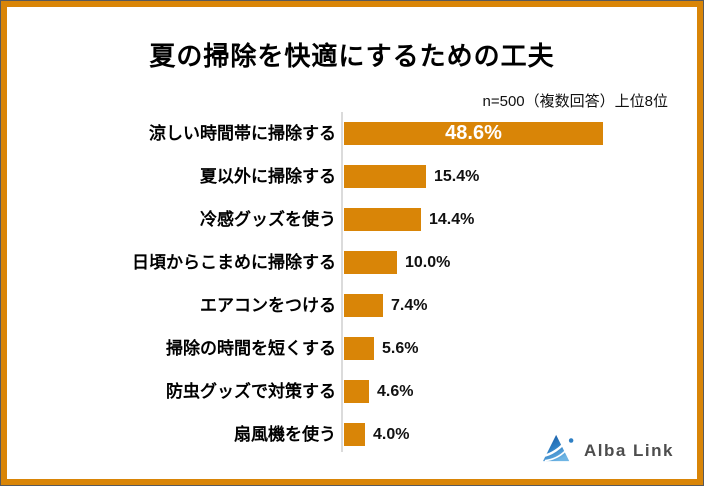 The width and height of the screenshot is (704, 486). I want to click on axis-baseline, so click(342, 282).